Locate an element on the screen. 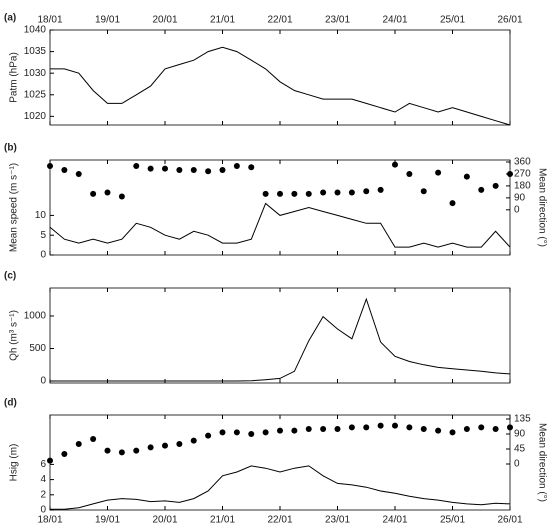 This screenshot has width=550, height=530. y-tick-label: 1000 is located at coordinates (35, 316).